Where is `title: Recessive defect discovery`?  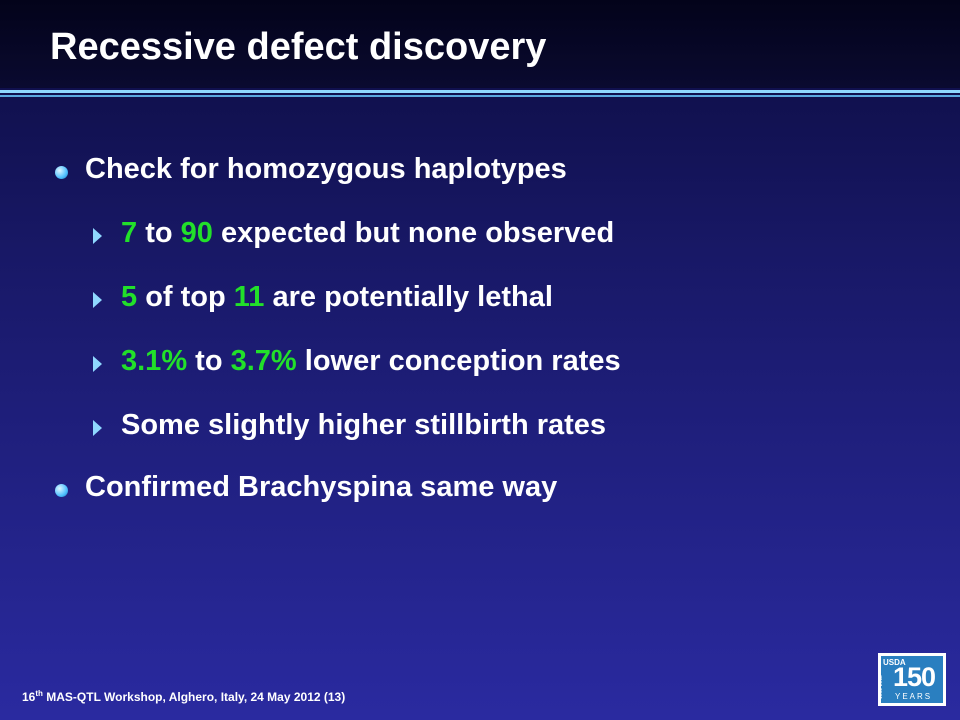
title: Recessive defect discovery is located at coordinates (298, 47).